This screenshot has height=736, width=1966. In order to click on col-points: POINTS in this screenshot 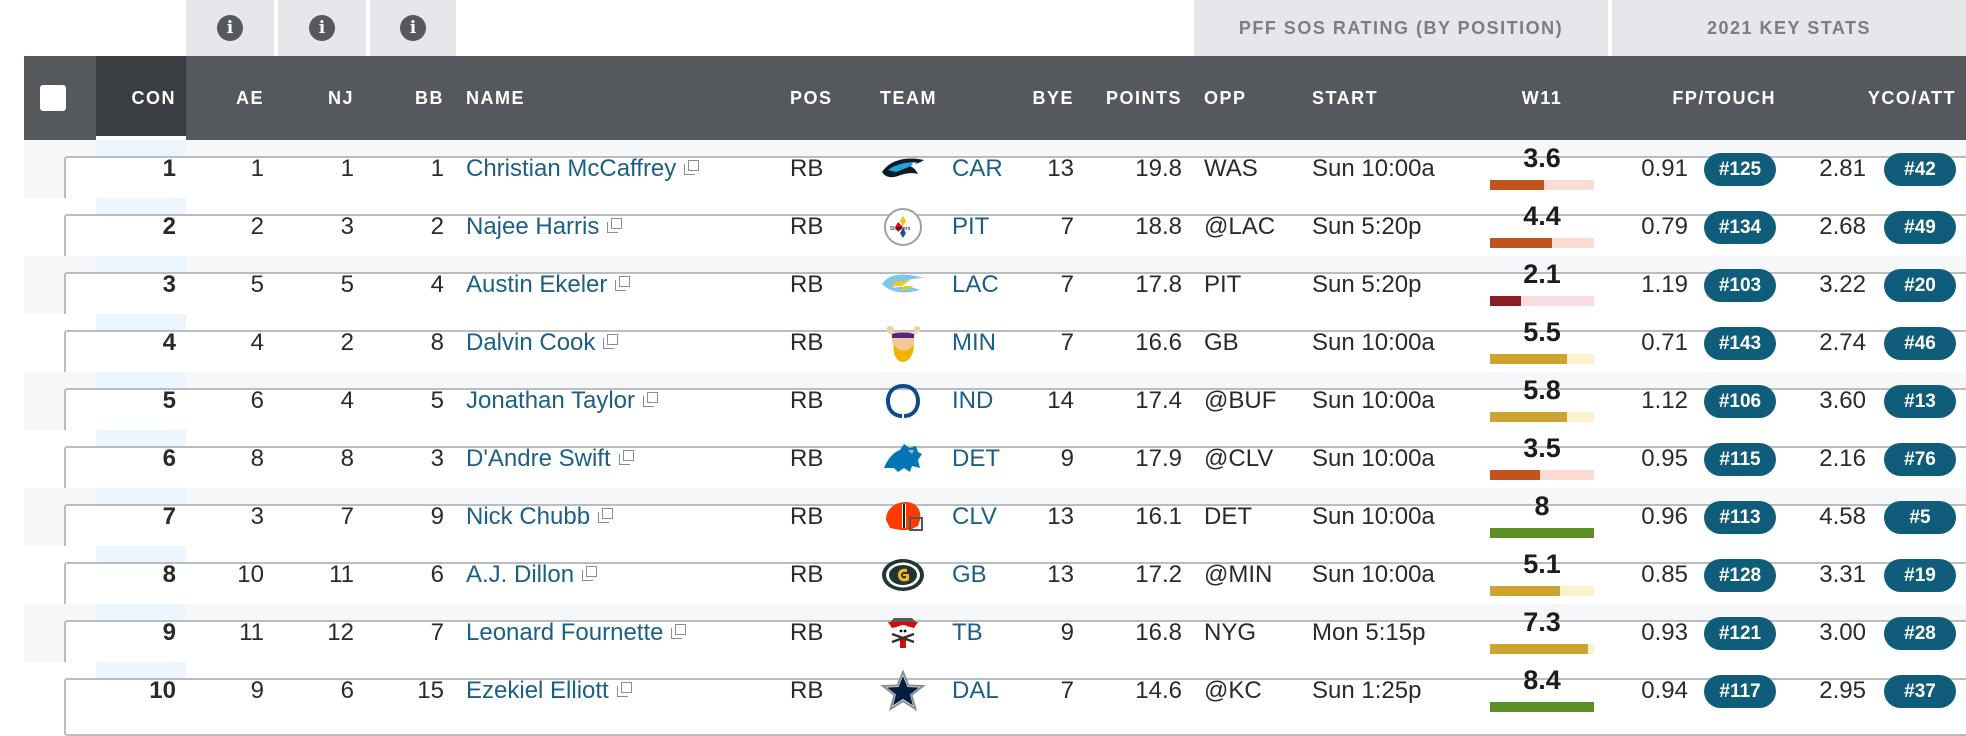, I will do `click(1143, 98)`.